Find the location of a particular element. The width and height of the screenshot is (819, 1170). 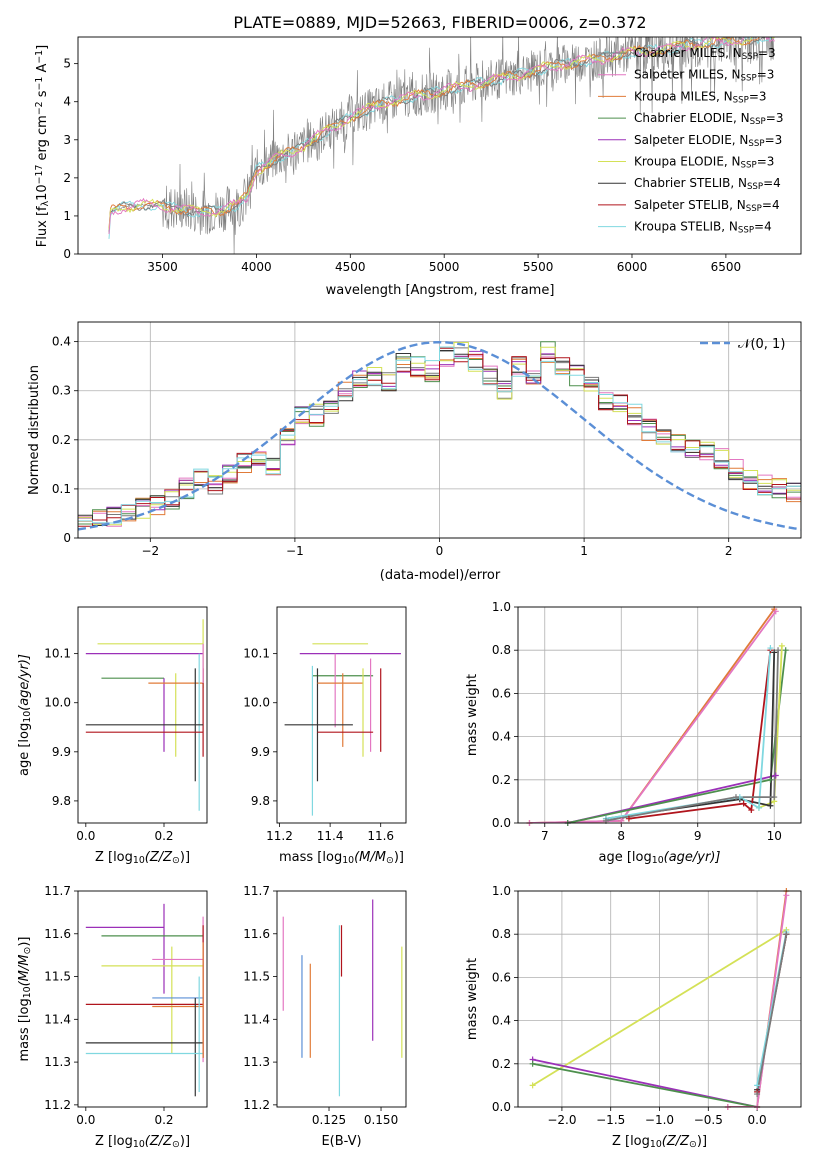

weight-line-chabrier_elodie is located at coordinates (645, 1084).